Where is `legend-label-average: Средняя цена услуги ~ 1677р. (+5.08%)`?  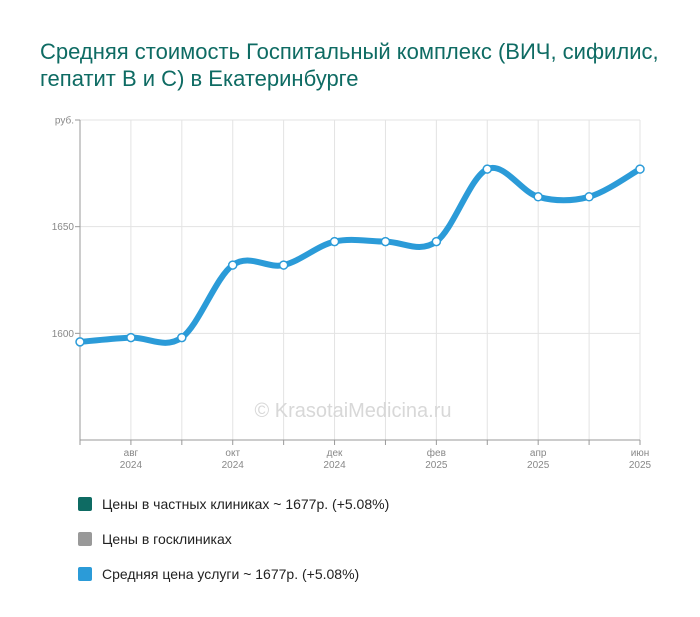
legend-label-average: Средняя цена услуги ~ 1677р. (+5.08%) is located at coordinates (231, 573).